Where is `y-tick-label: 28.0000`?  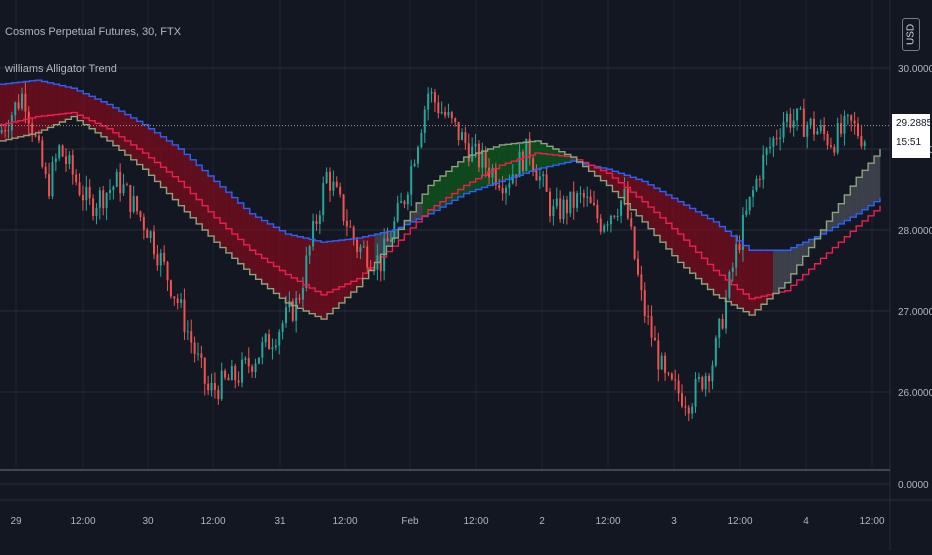
y-tick-label: 28.0000 is located at coordinates (915, 231).